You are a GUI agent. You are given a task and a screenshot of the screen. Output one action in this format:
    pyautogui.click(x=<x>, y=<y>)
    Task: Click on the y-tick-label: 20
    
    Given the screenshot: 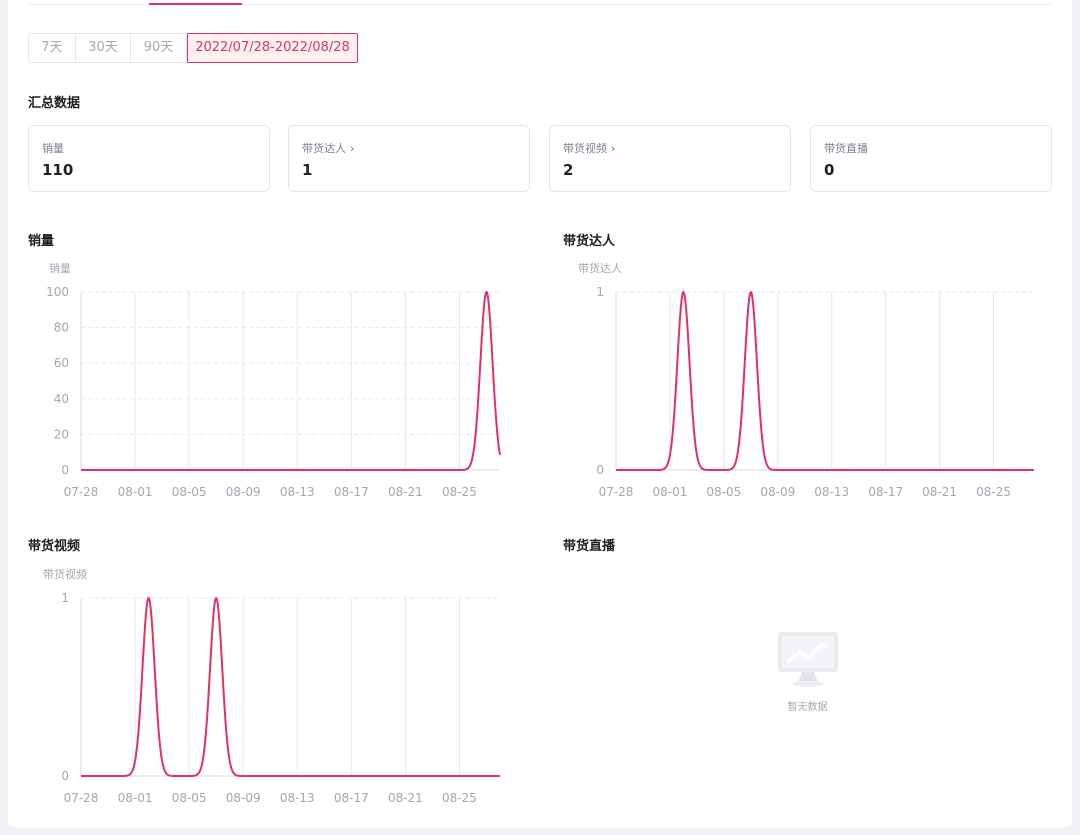 What is the action you would take?
    pyautogui.click(x=61, y=434)
    